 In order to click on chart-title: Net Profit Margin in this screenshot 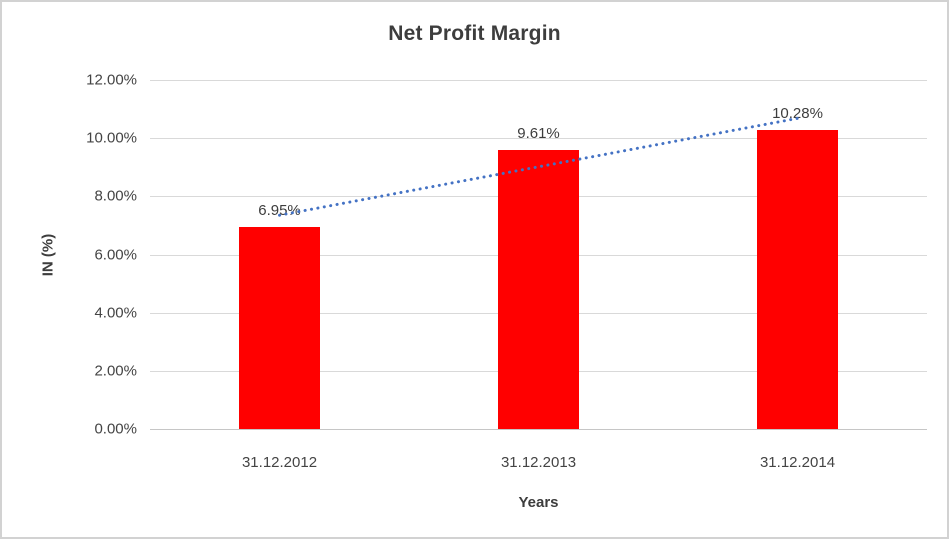, I will do `click(474, 33)`.